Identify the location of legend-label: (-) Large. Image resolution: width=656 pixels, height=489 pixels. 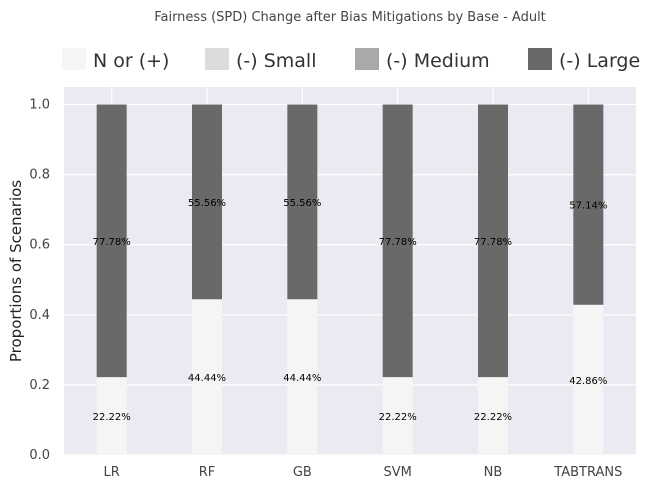
(599, 61).